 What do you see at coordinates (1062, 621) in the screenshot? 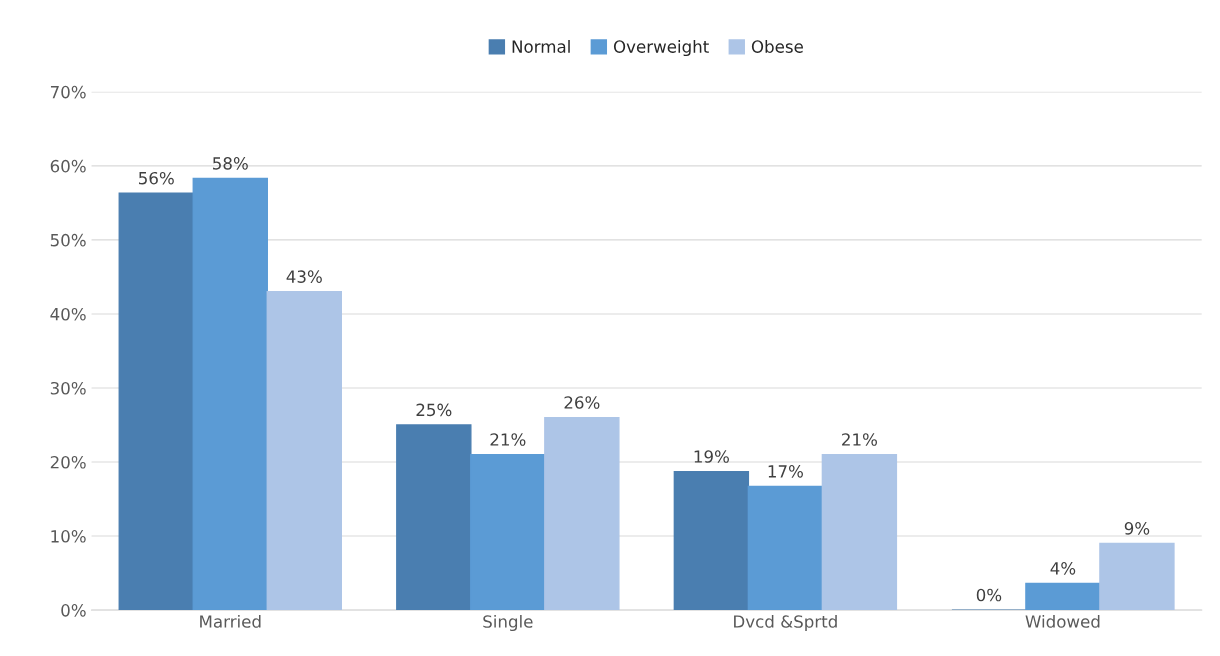
I see `x-tick-label: Widowed` at bounding box center [1062, 621].